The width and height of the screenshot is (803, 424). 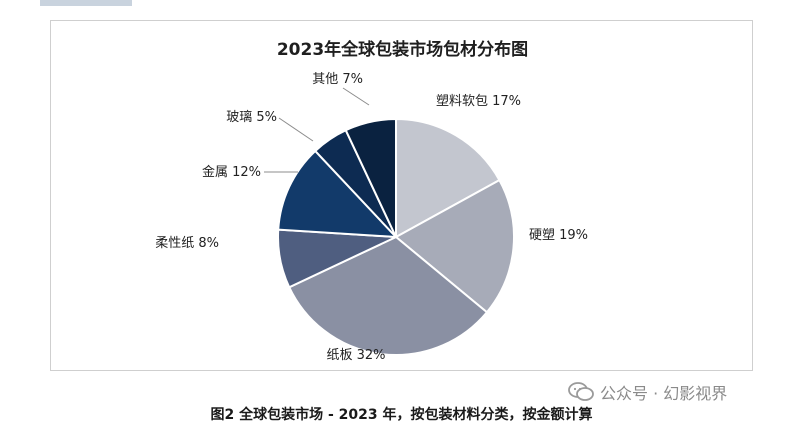 What do you see at coordinates (337, 79) in the screenshot?
I see `slice-label: 其他 7%` at bounding box center [337, 79].